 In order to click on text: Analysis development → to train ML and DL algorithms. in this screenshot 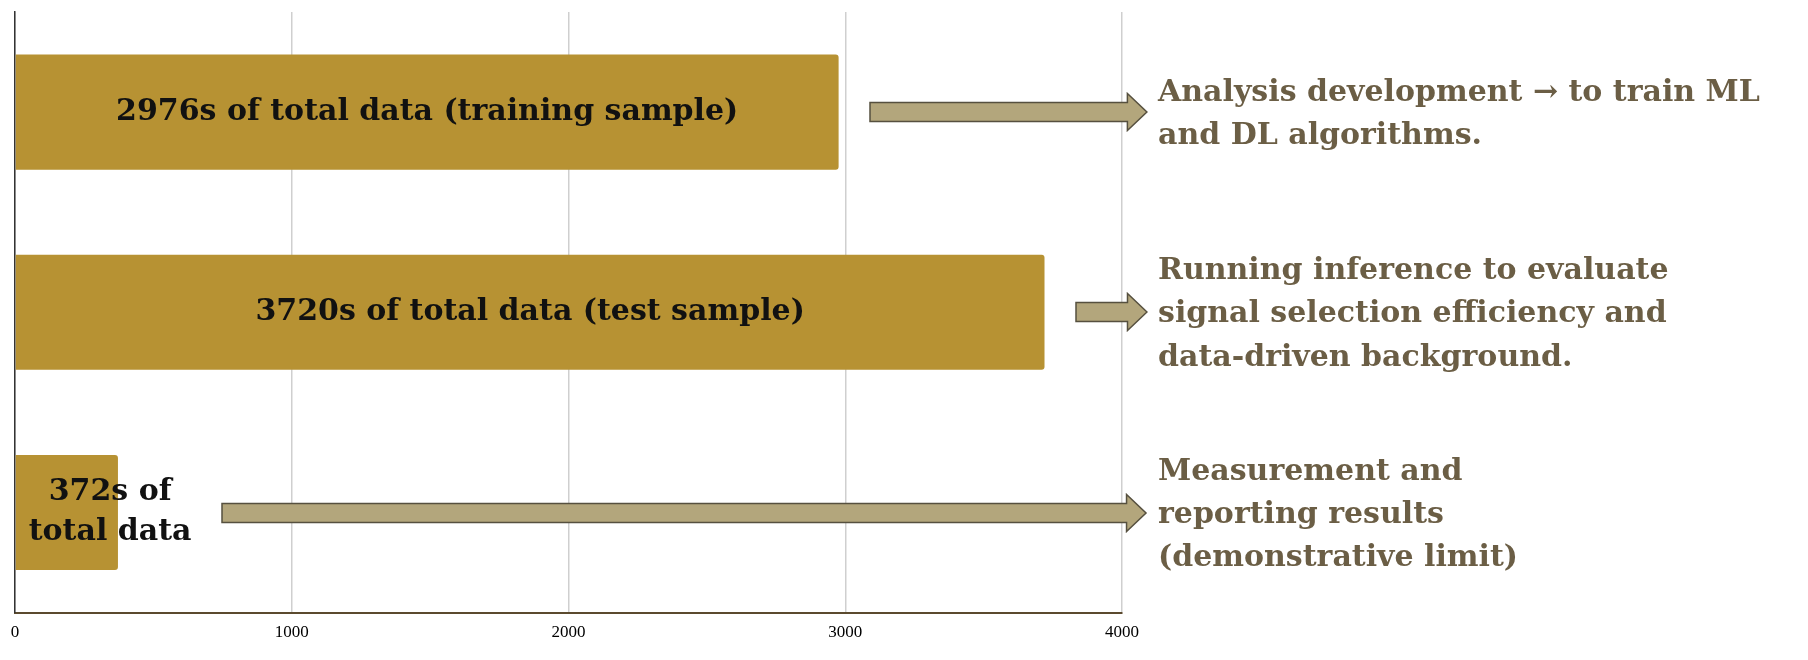, I will do `click(1459, 113)`.